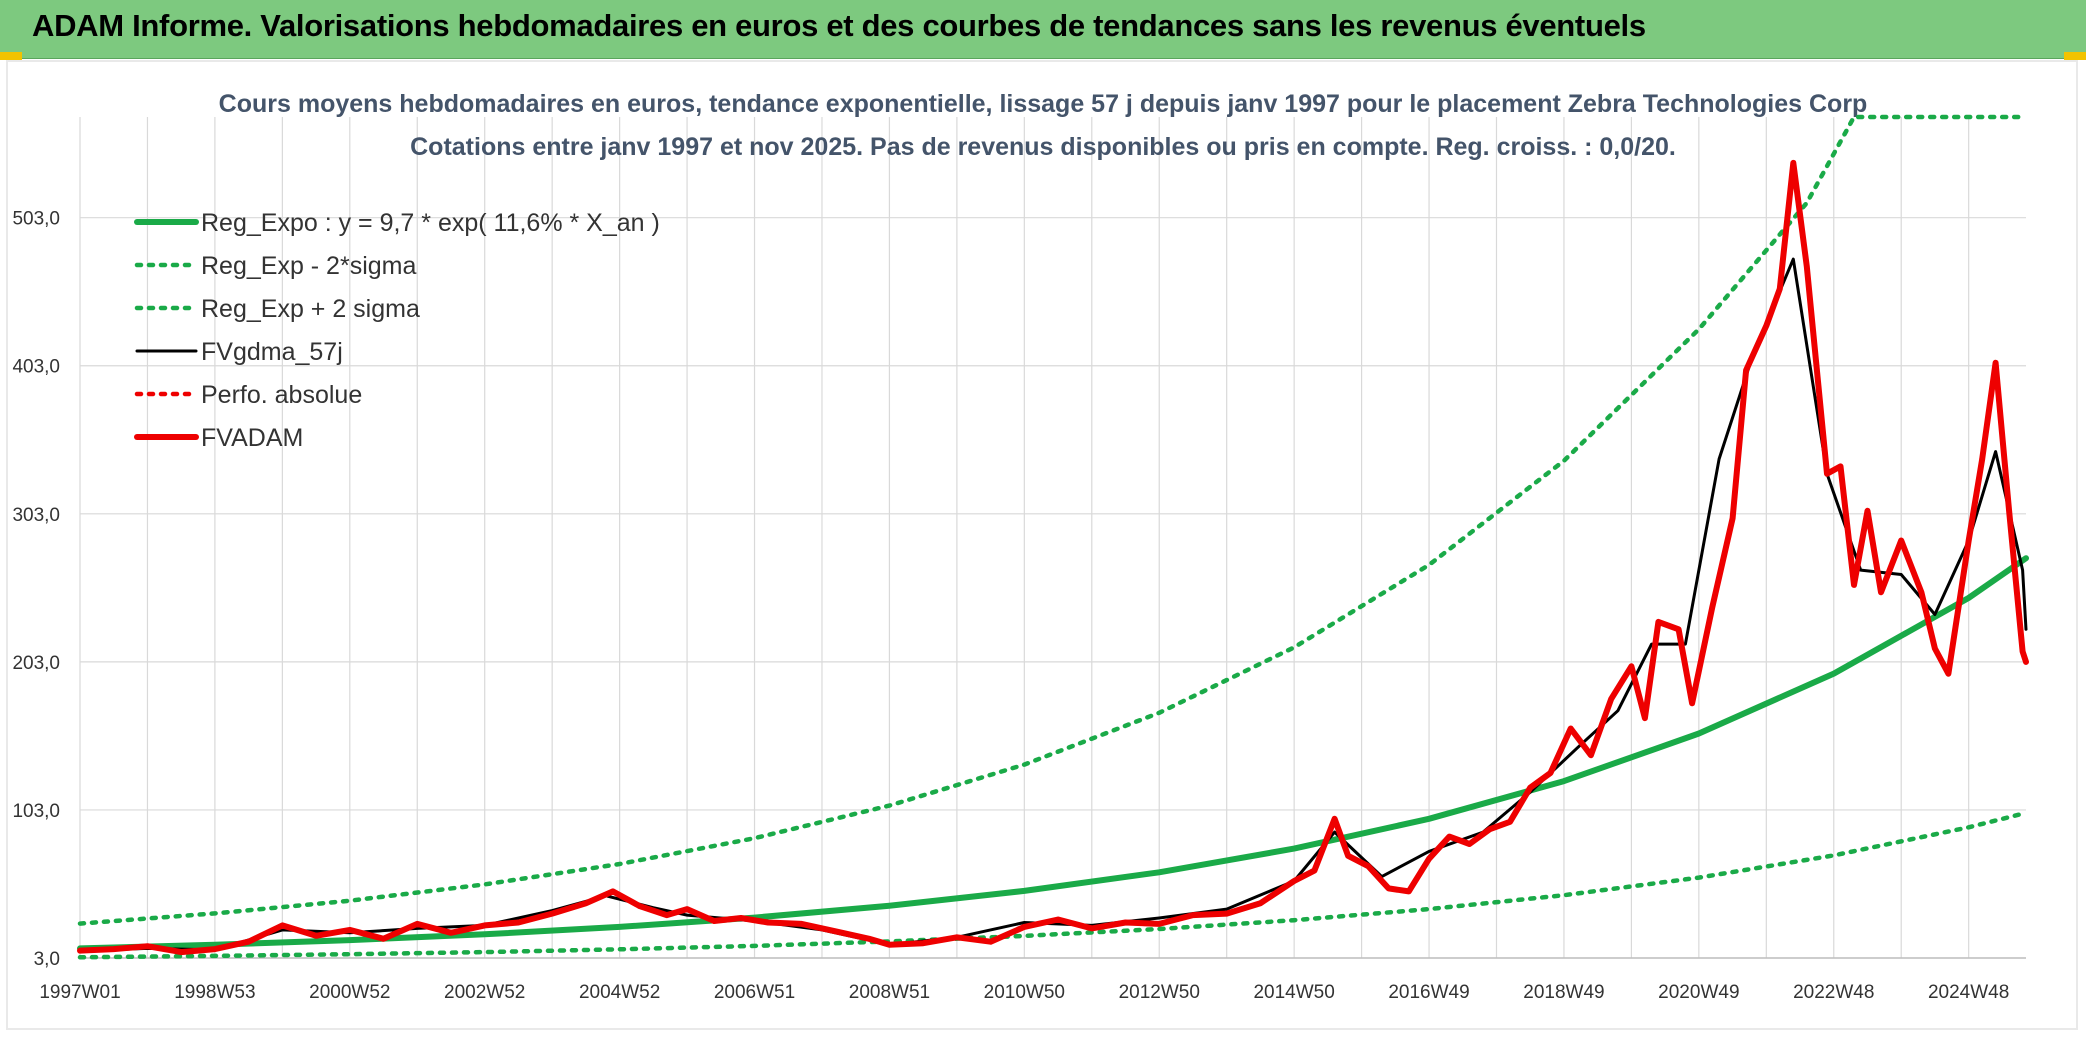  Describe the element at coordinates (36, 663) in the screenshot. I see `y-tick-label: 203,0` at that location.